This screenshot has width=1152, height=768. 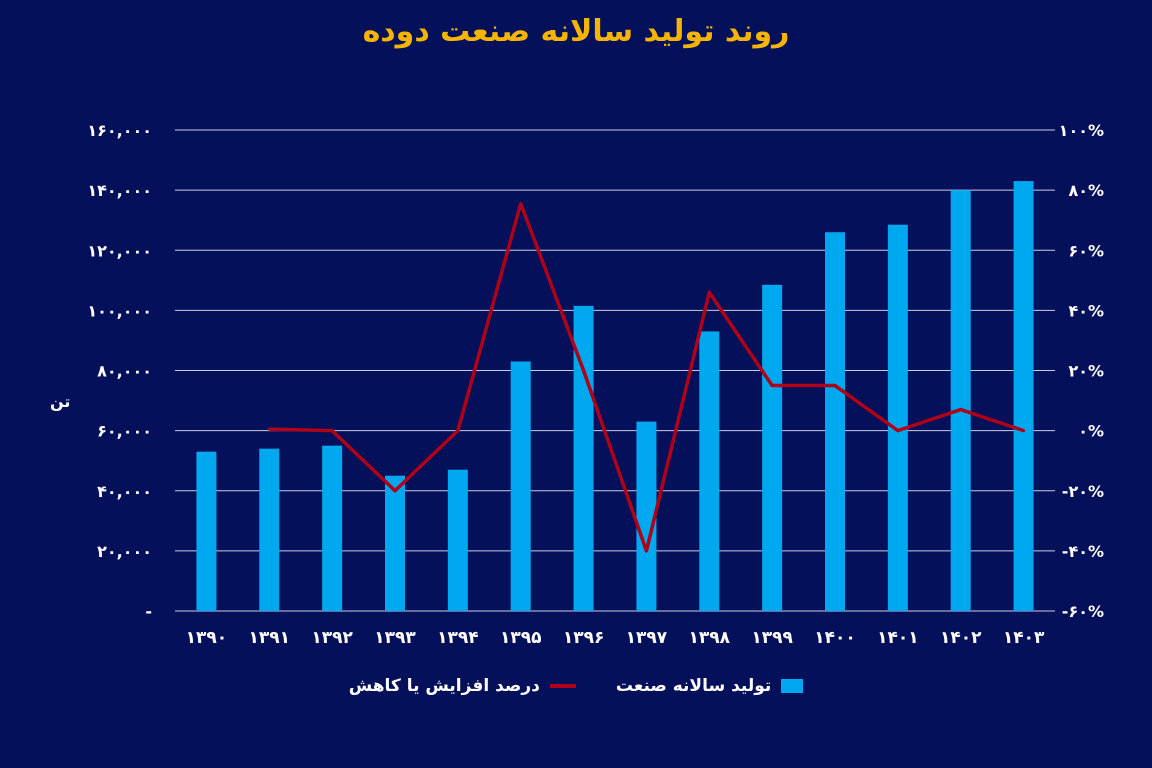 What do you see at coordinates (835, 638) in the screenshot?
I see `x-tick-label: ۱۴۰۰` at bounding box center [835, 638].